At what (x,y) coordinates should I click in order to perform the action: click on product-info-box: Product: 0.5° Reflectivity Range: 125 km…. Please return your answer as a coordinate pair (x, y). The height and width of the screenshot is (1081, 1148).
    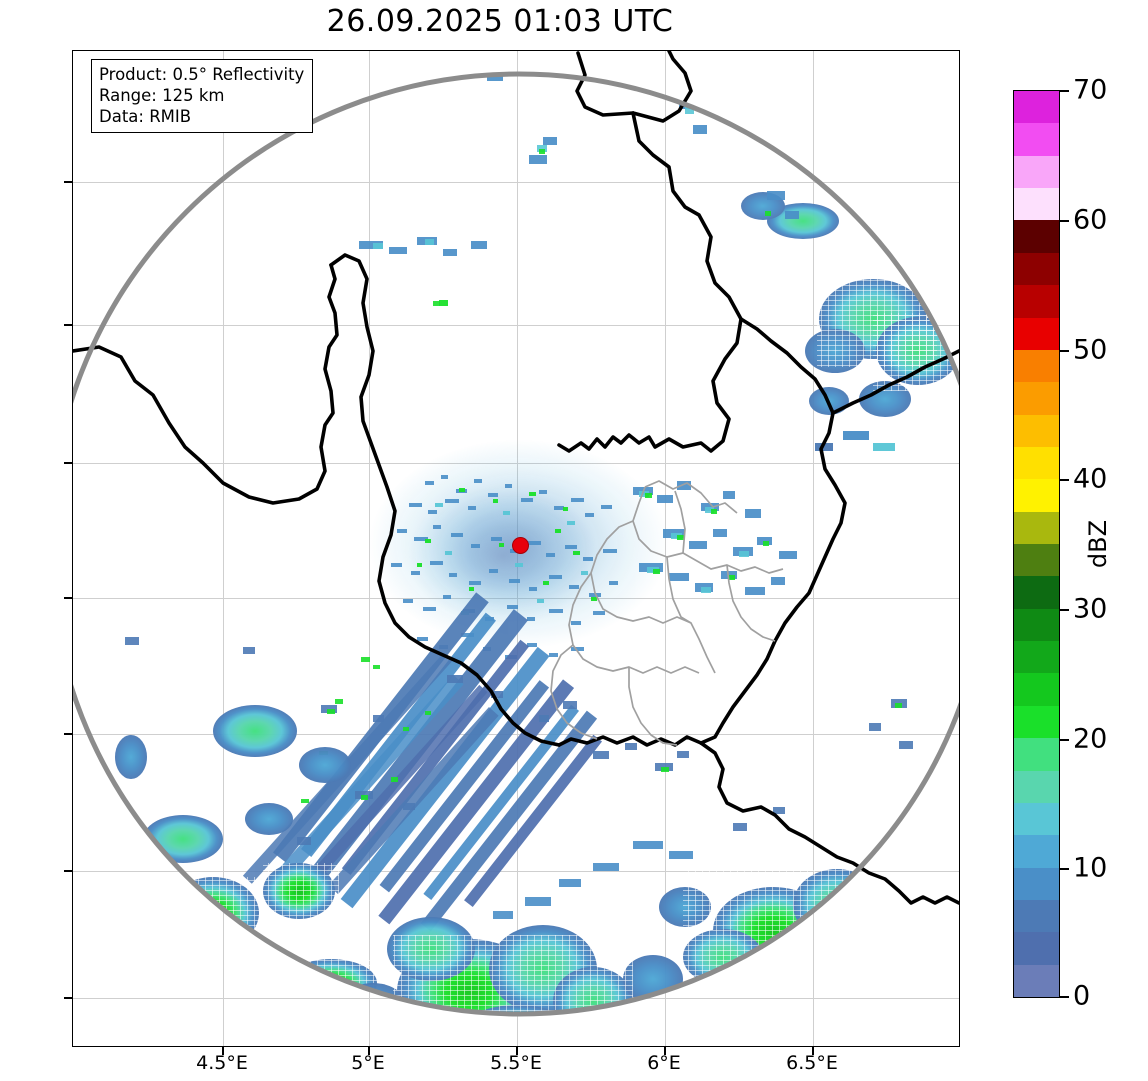
    Looking at the image, I should click on (202, 96).